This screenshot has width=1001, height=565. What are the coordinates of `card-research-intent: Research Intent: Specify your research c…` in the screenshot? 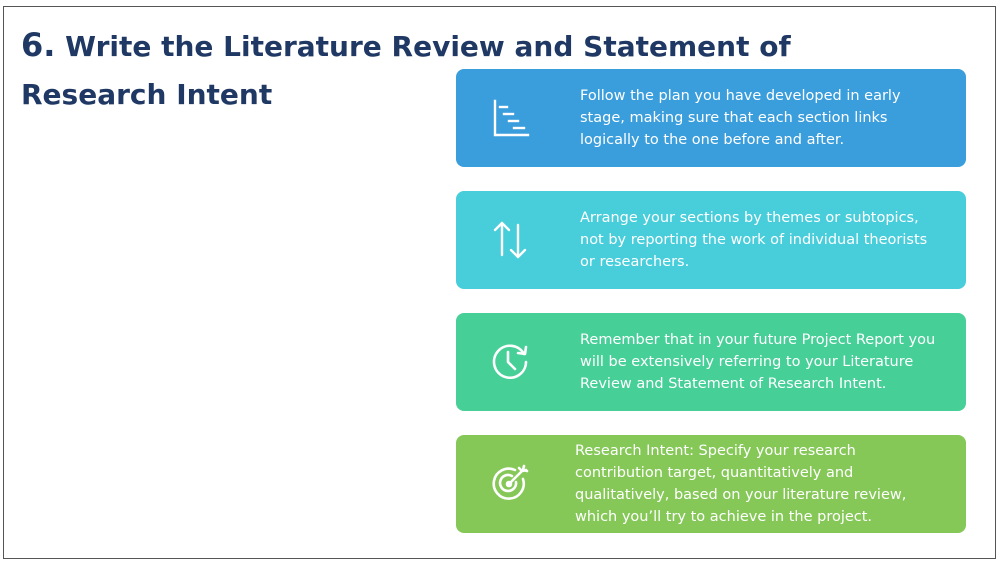 It's located at (711, 484).